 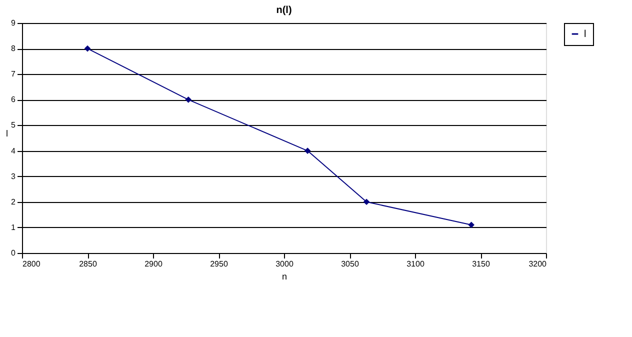 What do you see at coordinates (13, 151) in the screenshot?
I see `y-tick-label: 4` at bounding box center [13, 151].